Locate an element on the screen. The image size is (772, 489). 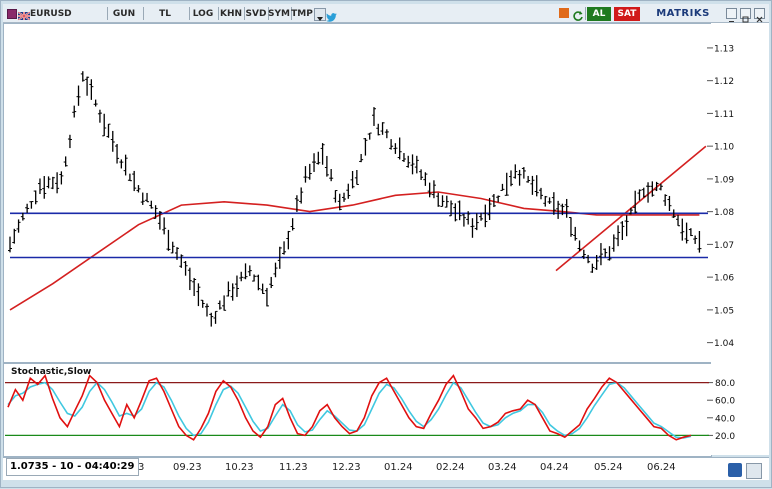
price-axis-ticks: 1.04 1.05 1.06 1.07 1.08 1.09 1.10 1.11 1.12 1.13 is located at coordinates (720, 196).